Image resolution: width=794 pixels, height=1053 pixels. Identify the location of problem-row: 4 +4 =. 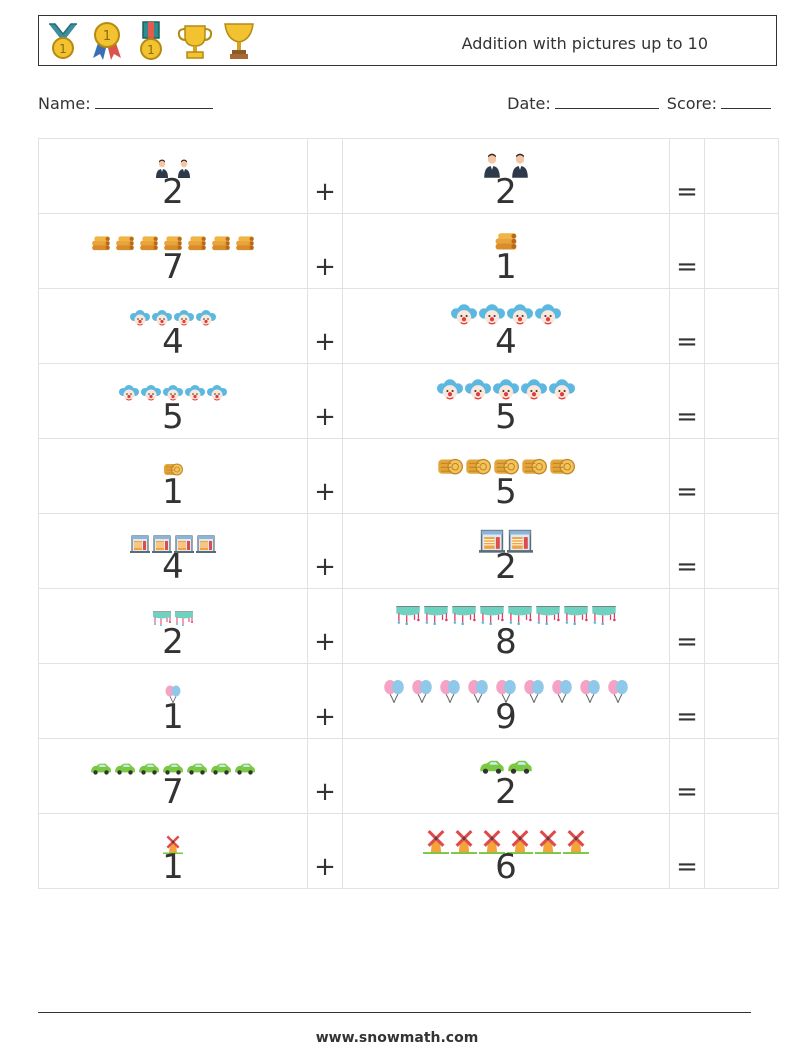
(408, 326).